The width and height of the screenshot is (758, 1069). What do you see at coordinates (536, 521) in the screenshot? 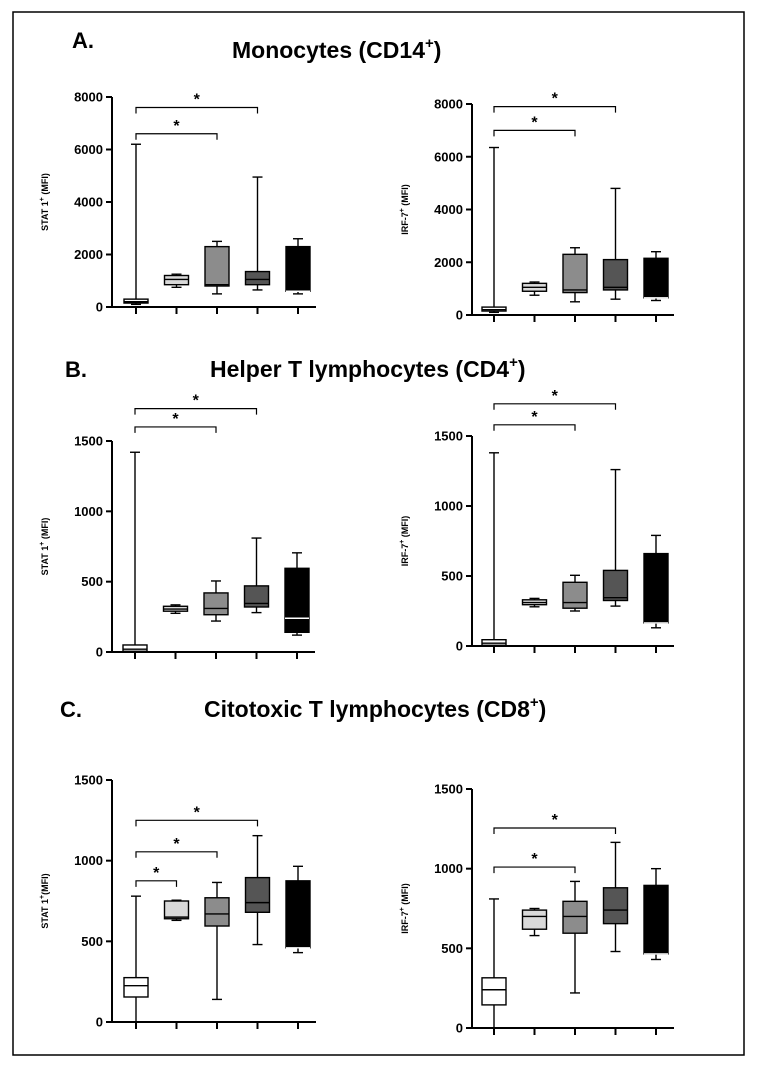
I see `plot-b-irf7: 0 500 1000 1500 IRF-7+ (MFI) * *` at bounding box center [536, 521].